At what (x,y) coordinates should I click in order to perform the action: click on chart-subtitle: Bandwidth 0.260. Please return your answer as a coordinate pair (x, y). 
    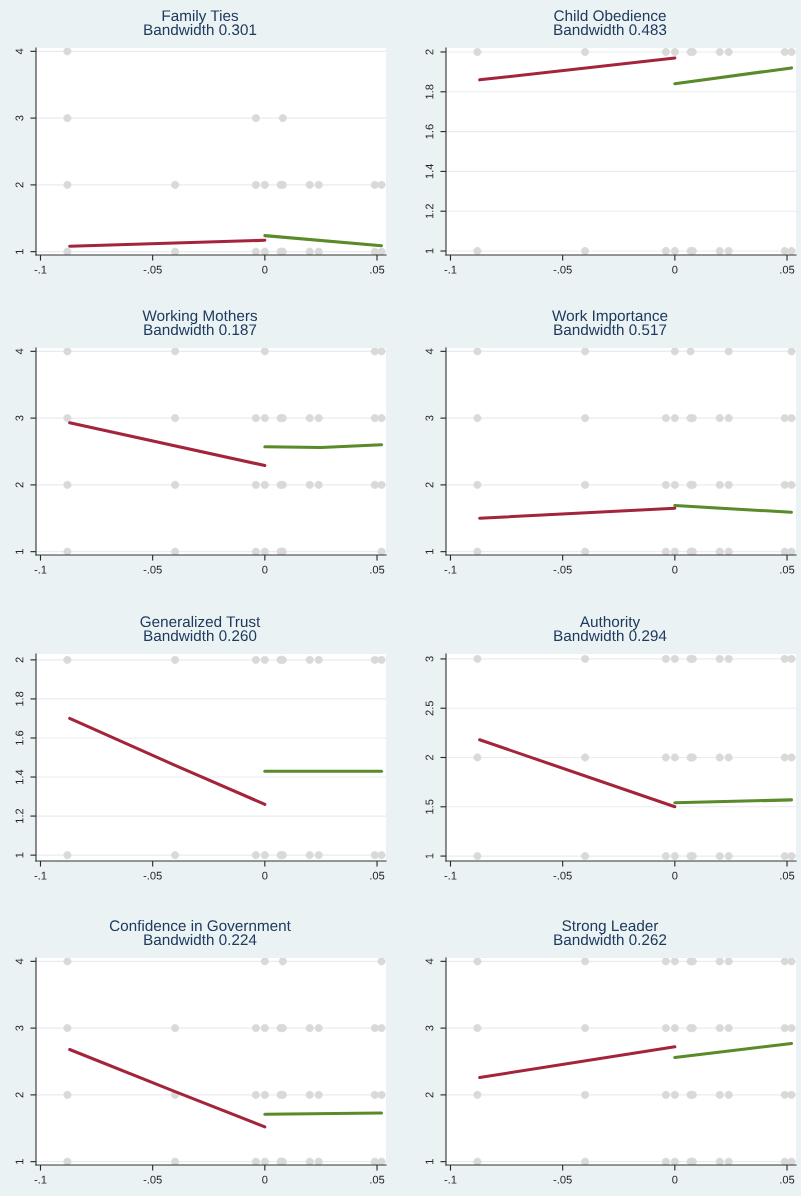
    Looking at the image, I should click on (200, 635).